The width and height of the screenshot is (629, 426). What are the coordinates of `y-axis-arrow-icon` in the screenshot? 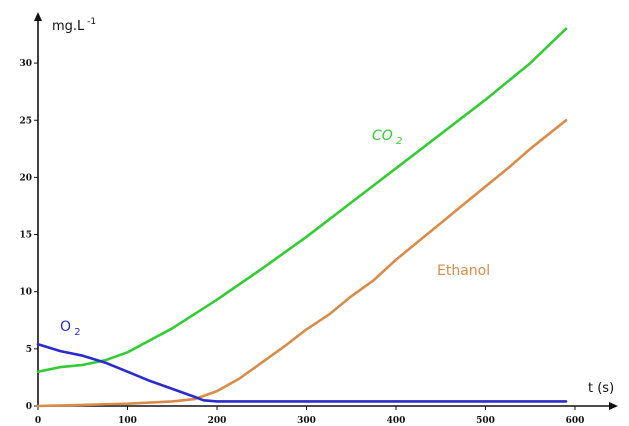 It's located at (38, 16).